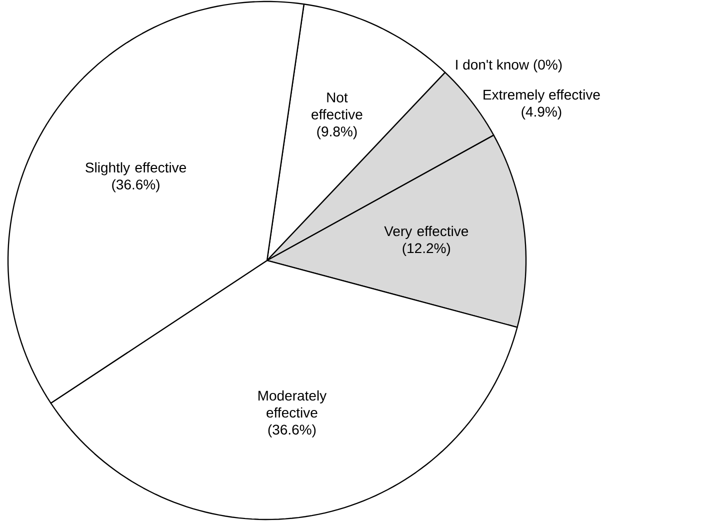 This screenshot has height=521, width=712. Describe the element at coordinates (337, 133) in the screenshot. I see `data-label: (9.8%)` at that location.